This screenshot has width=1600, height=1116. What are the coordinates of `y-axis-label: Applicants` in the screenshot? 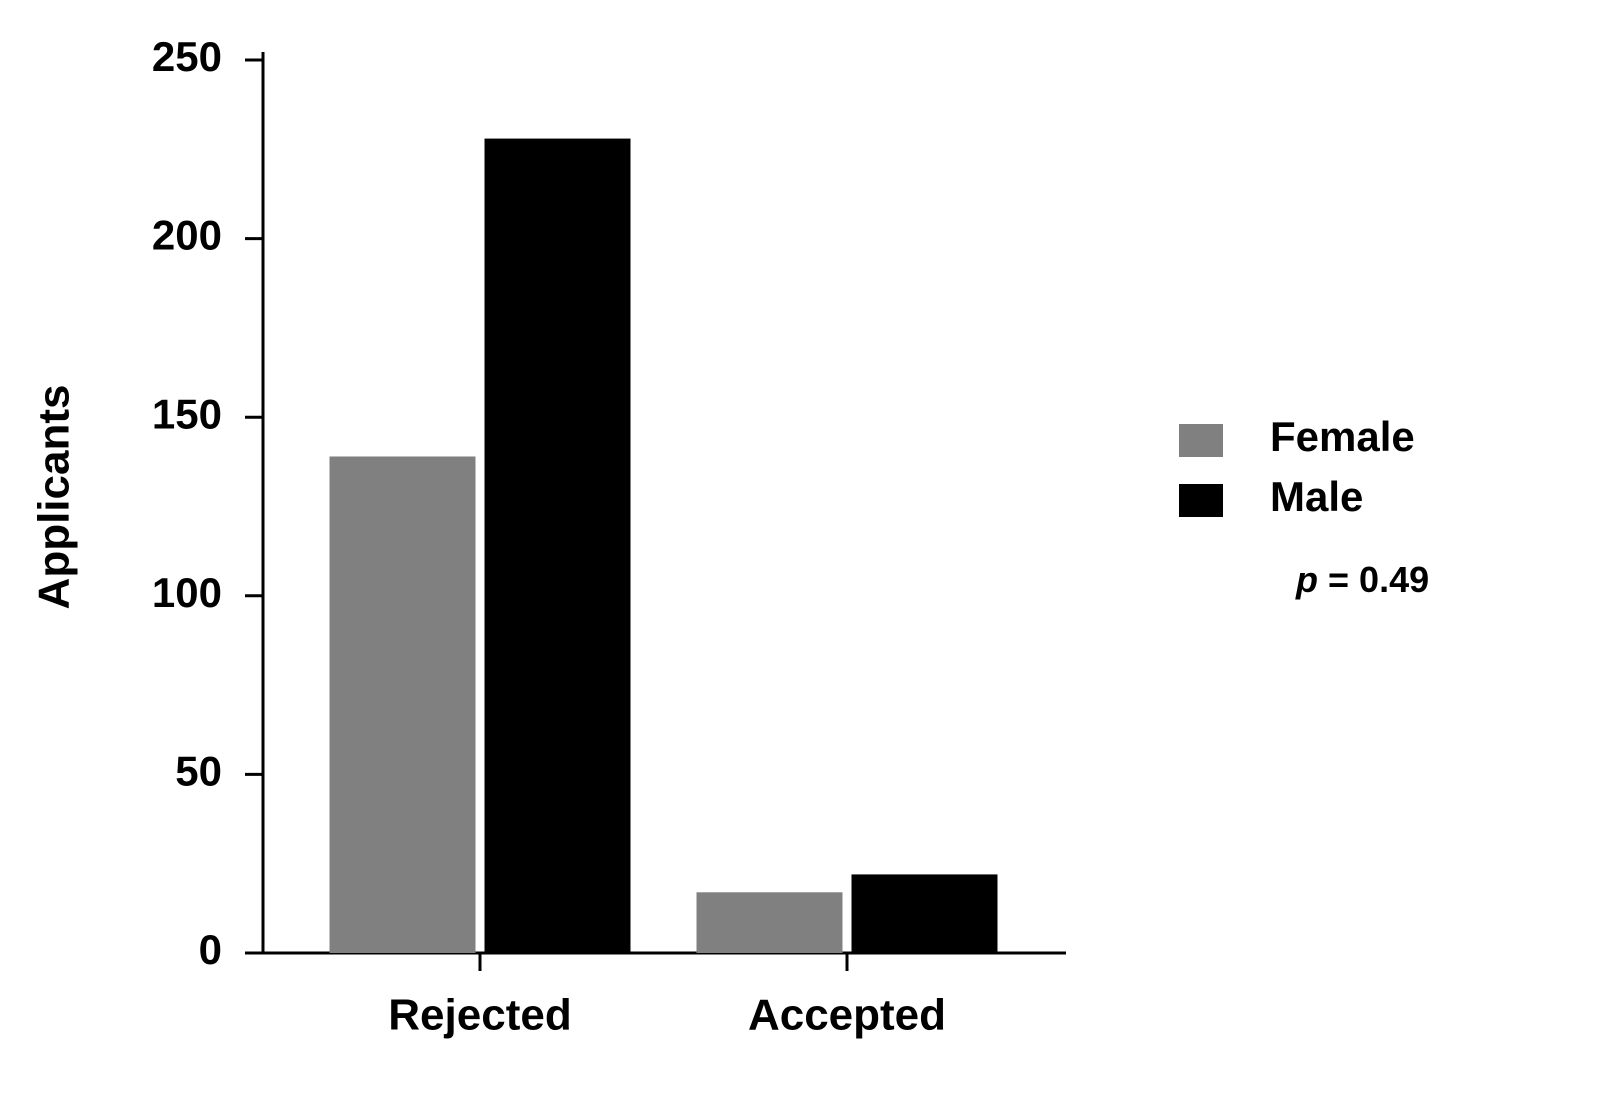 It's located at (54, 497).